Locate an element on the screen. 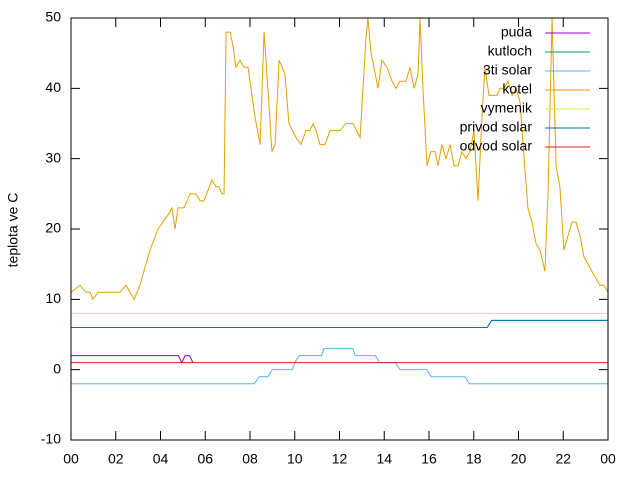 This screenshot has height=480, width=640. y-tick-label: 30 is located at coordinates (53, 157).